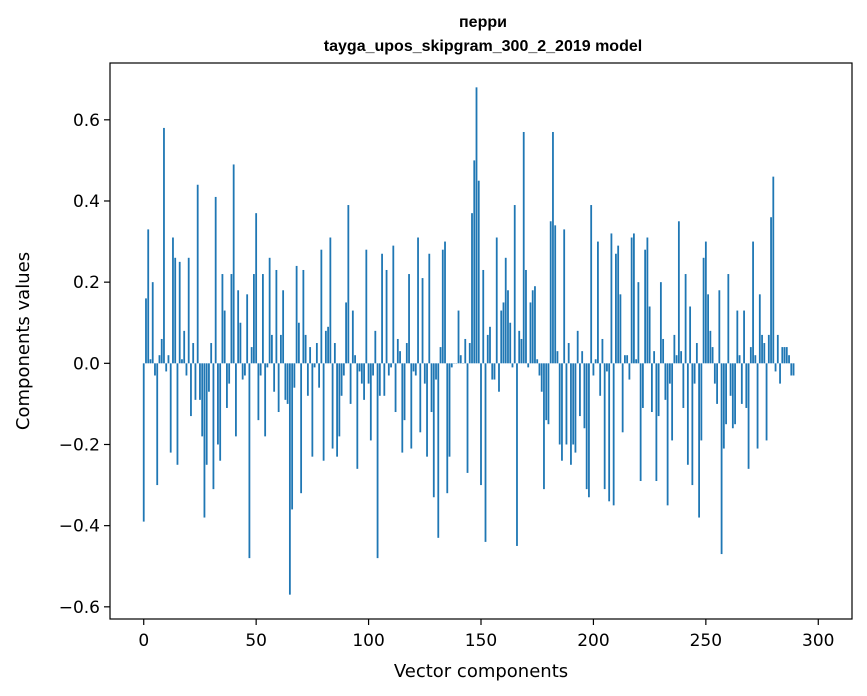 The width and height of the screenshot is (867, 696). What do you see at coordinates (86, 121) in the screenshot?
I see `y-tick-label: 0.6` at bounding box center [86, 121].